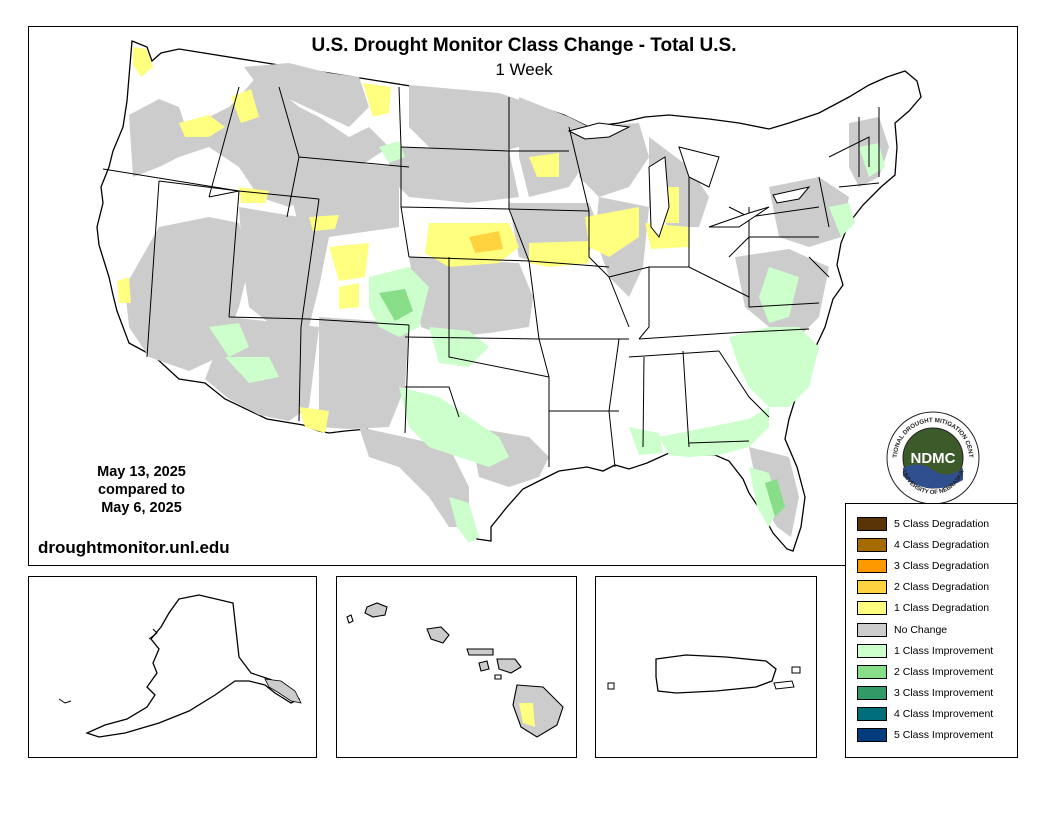  Describe the element at coordinates (480, 652) in the screenshot. I see `molokai-island` at that location.